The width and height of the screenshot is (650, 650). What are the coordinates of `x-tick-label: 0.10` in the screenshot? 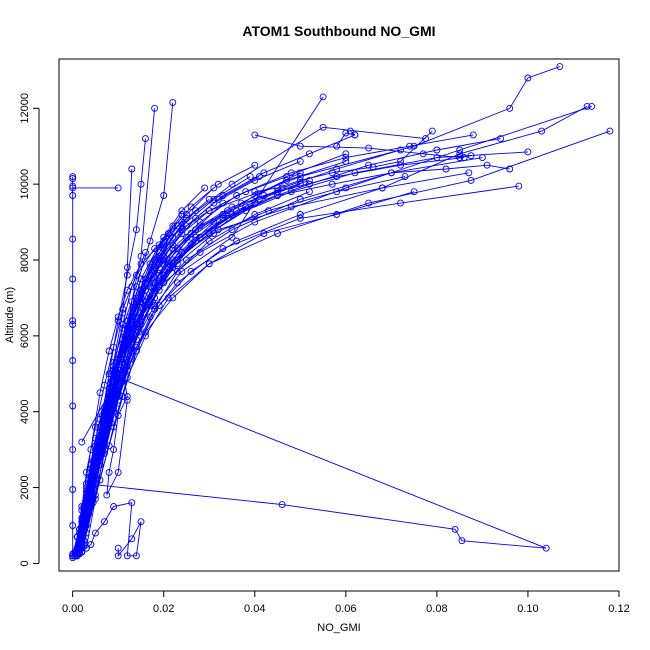 It's located at (527, 609).